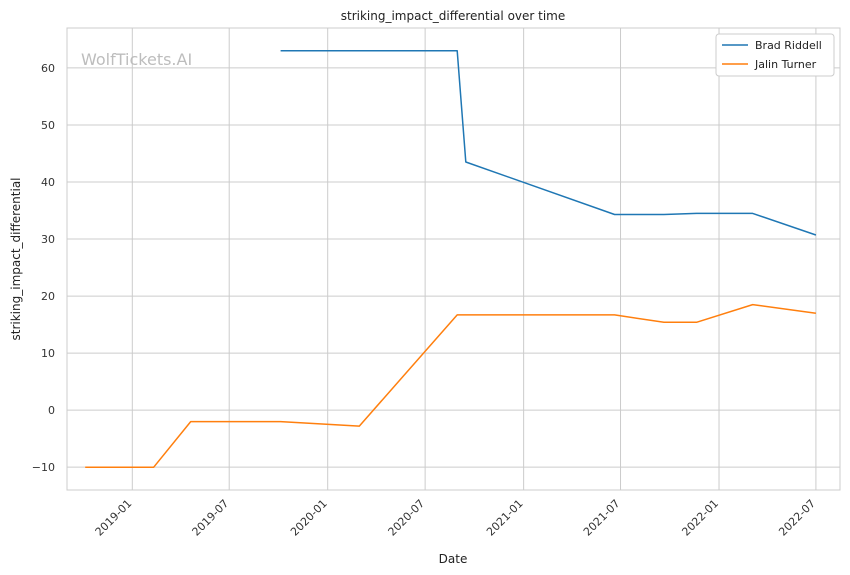  Describe the element at coordinates (48, 239) in the screenshot. I see `y-tick-label: 30` at that location.